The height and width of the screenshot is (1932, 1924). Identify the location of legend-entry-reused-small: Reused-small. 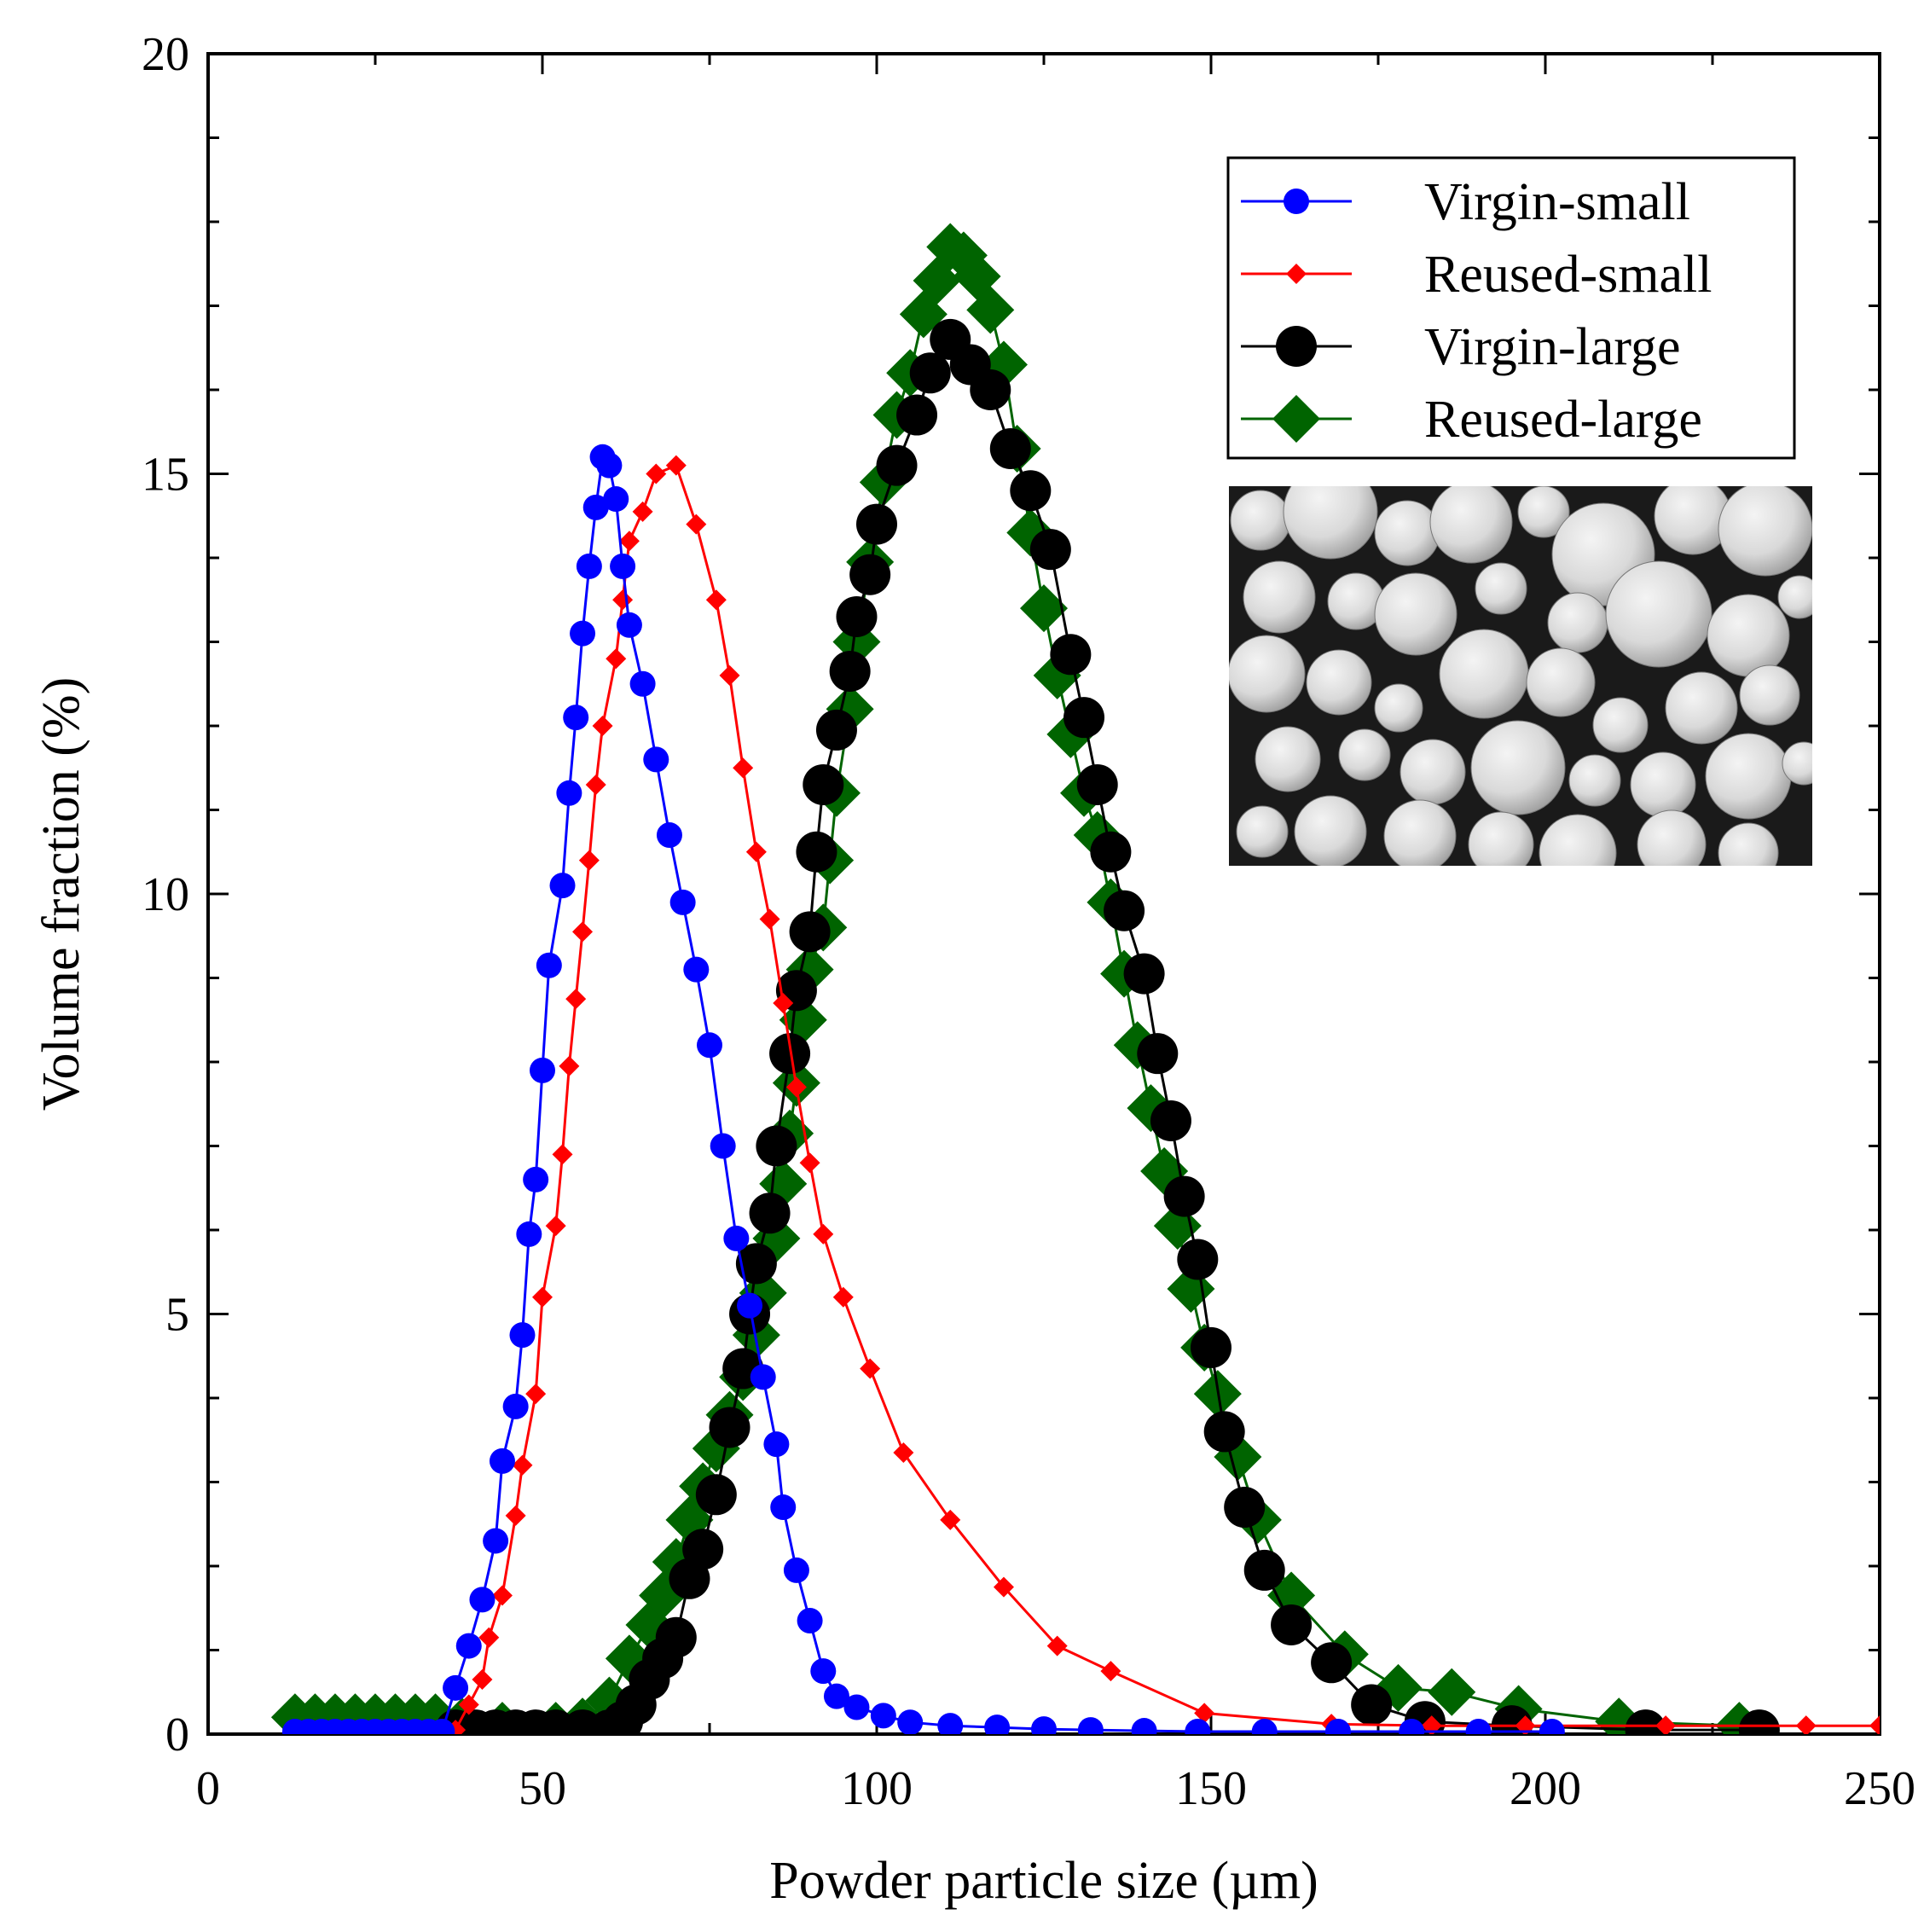
(1476, 275).